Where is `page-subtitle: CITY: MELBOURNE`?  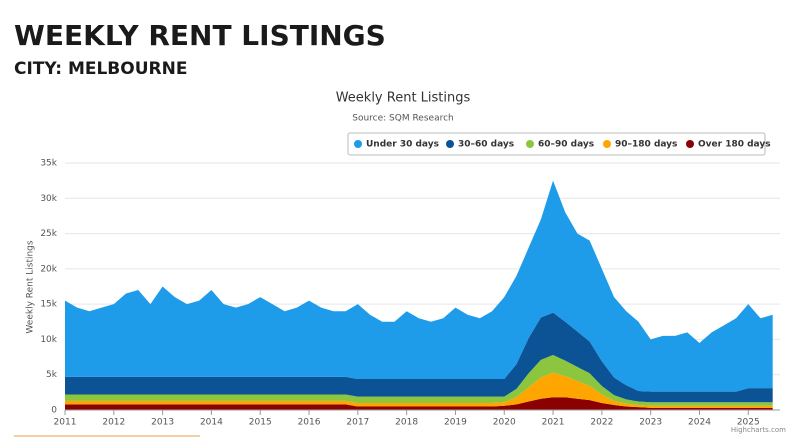 page-subtitle: CITY: MELBOURNE is located at coordinates (100, 69).